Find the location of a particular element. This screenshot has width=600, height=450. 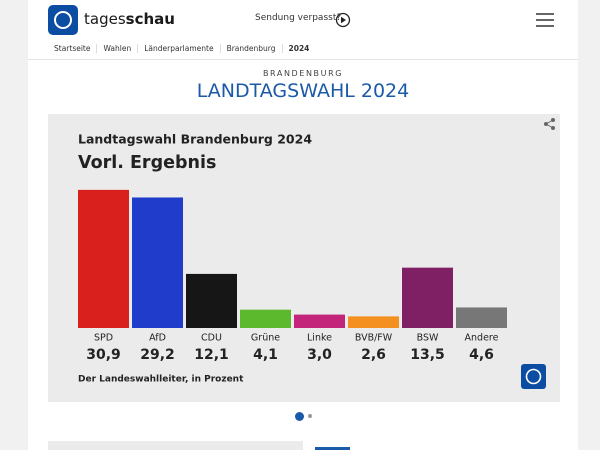

divider is located at coordinates (303, 59).